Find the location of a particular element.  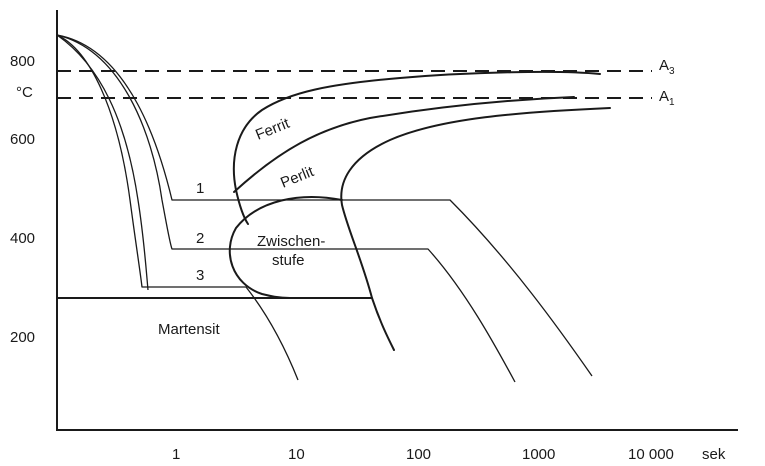

x-tick-1: 1 is located at coordinates (176, 454).